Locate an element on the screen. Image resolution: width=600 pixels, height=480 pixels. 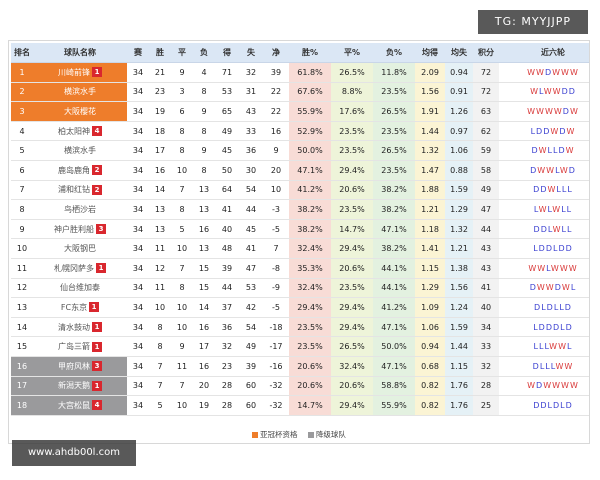
team-name: 鹿岛鹿角 is located at coordinates (74, 170).